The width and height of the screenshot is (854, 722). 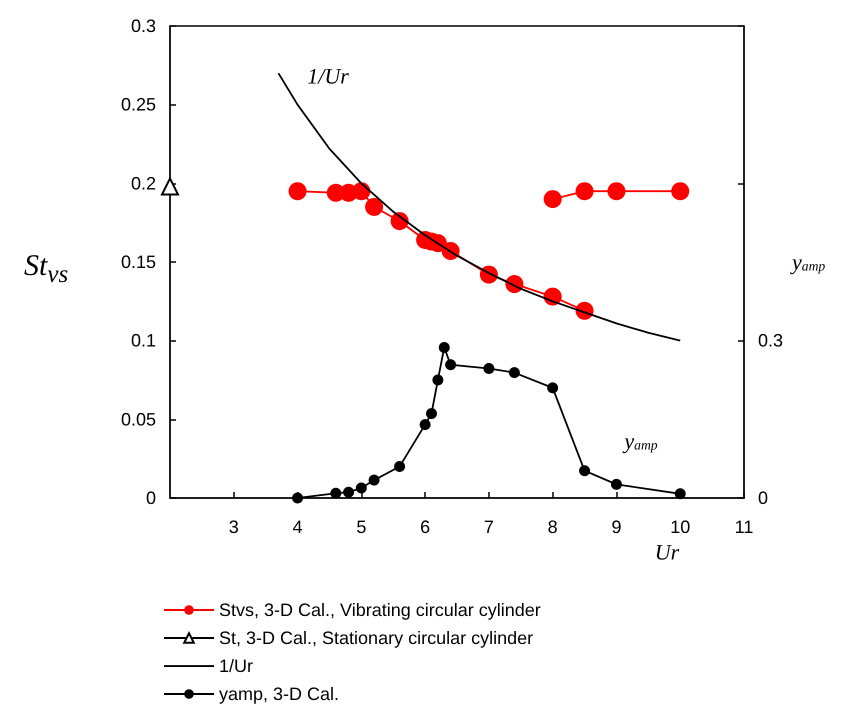 I want to click on x-axis-title: Ur, so click(x=667, y=551).